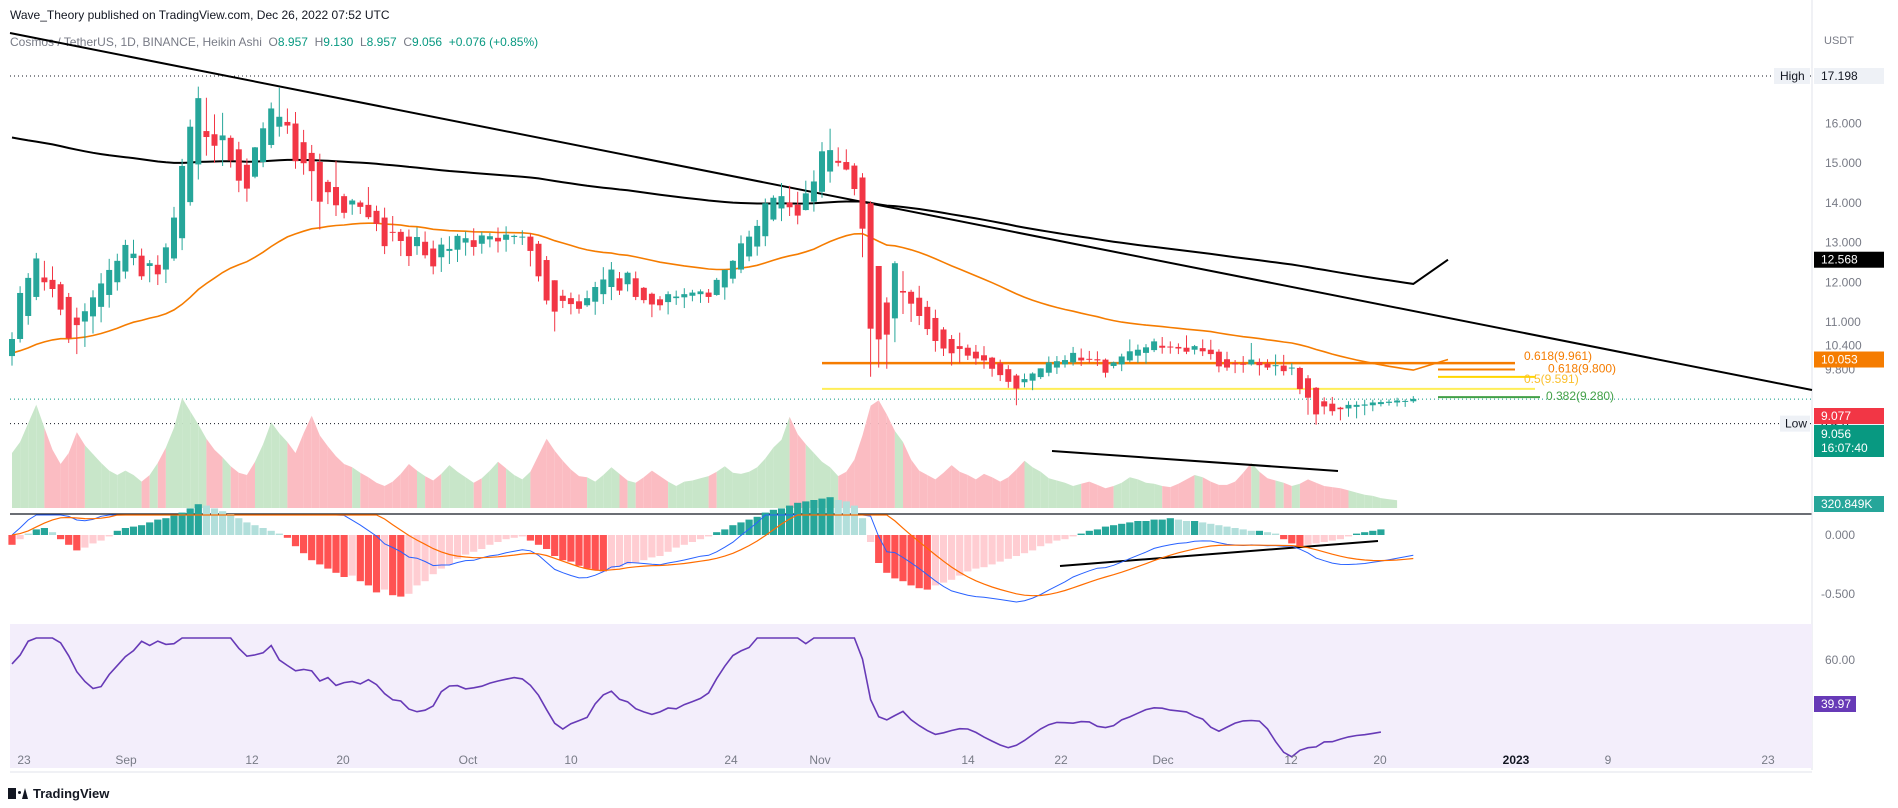 Image resolution: width=1898 pixels, height=808 pixels. I want to click on rsi-badge: 39.97, so click(1836, 704).